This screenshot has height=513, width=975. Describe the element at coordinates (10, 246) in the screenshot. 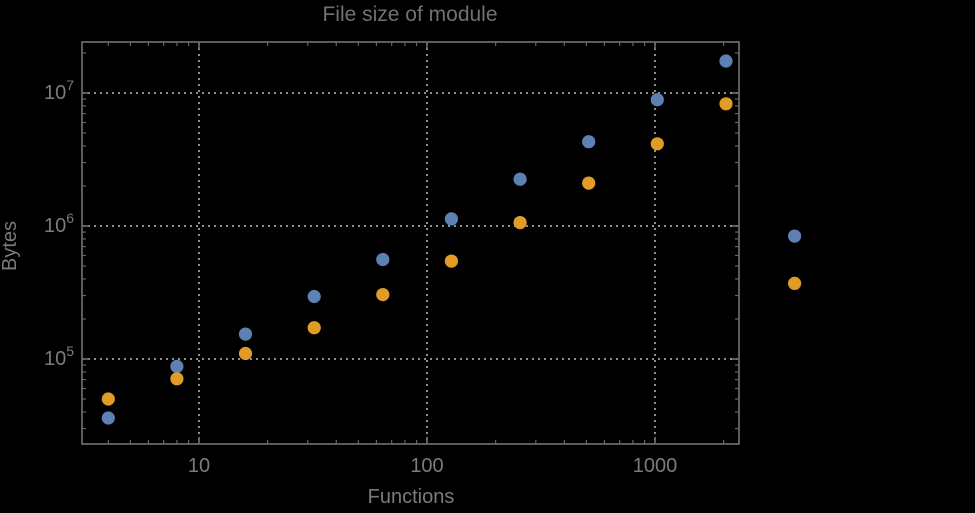

I see `y-axis-label: Bytes` at that location.